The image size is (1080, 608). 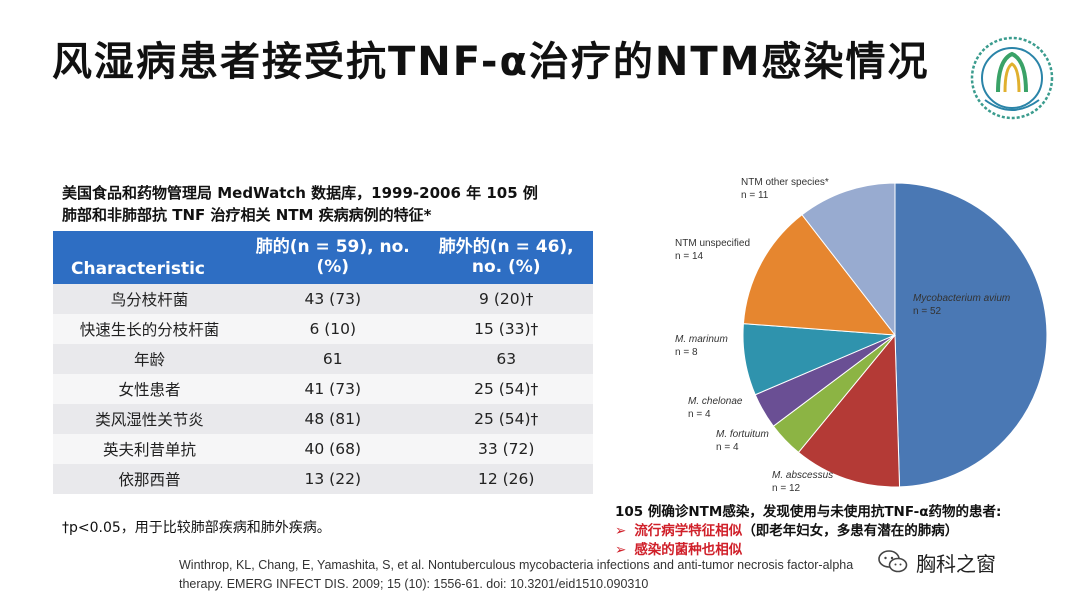 I want to click on row-extrapulmonary-value: 12 (26), so click(x=506, y=479).